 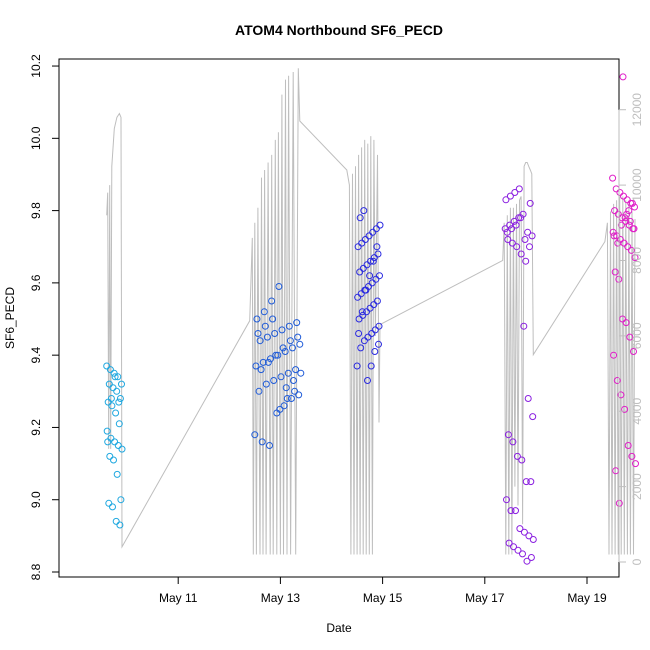 I want to click on y-axis-label: SF6_PECD, so click(x=10, y=318).